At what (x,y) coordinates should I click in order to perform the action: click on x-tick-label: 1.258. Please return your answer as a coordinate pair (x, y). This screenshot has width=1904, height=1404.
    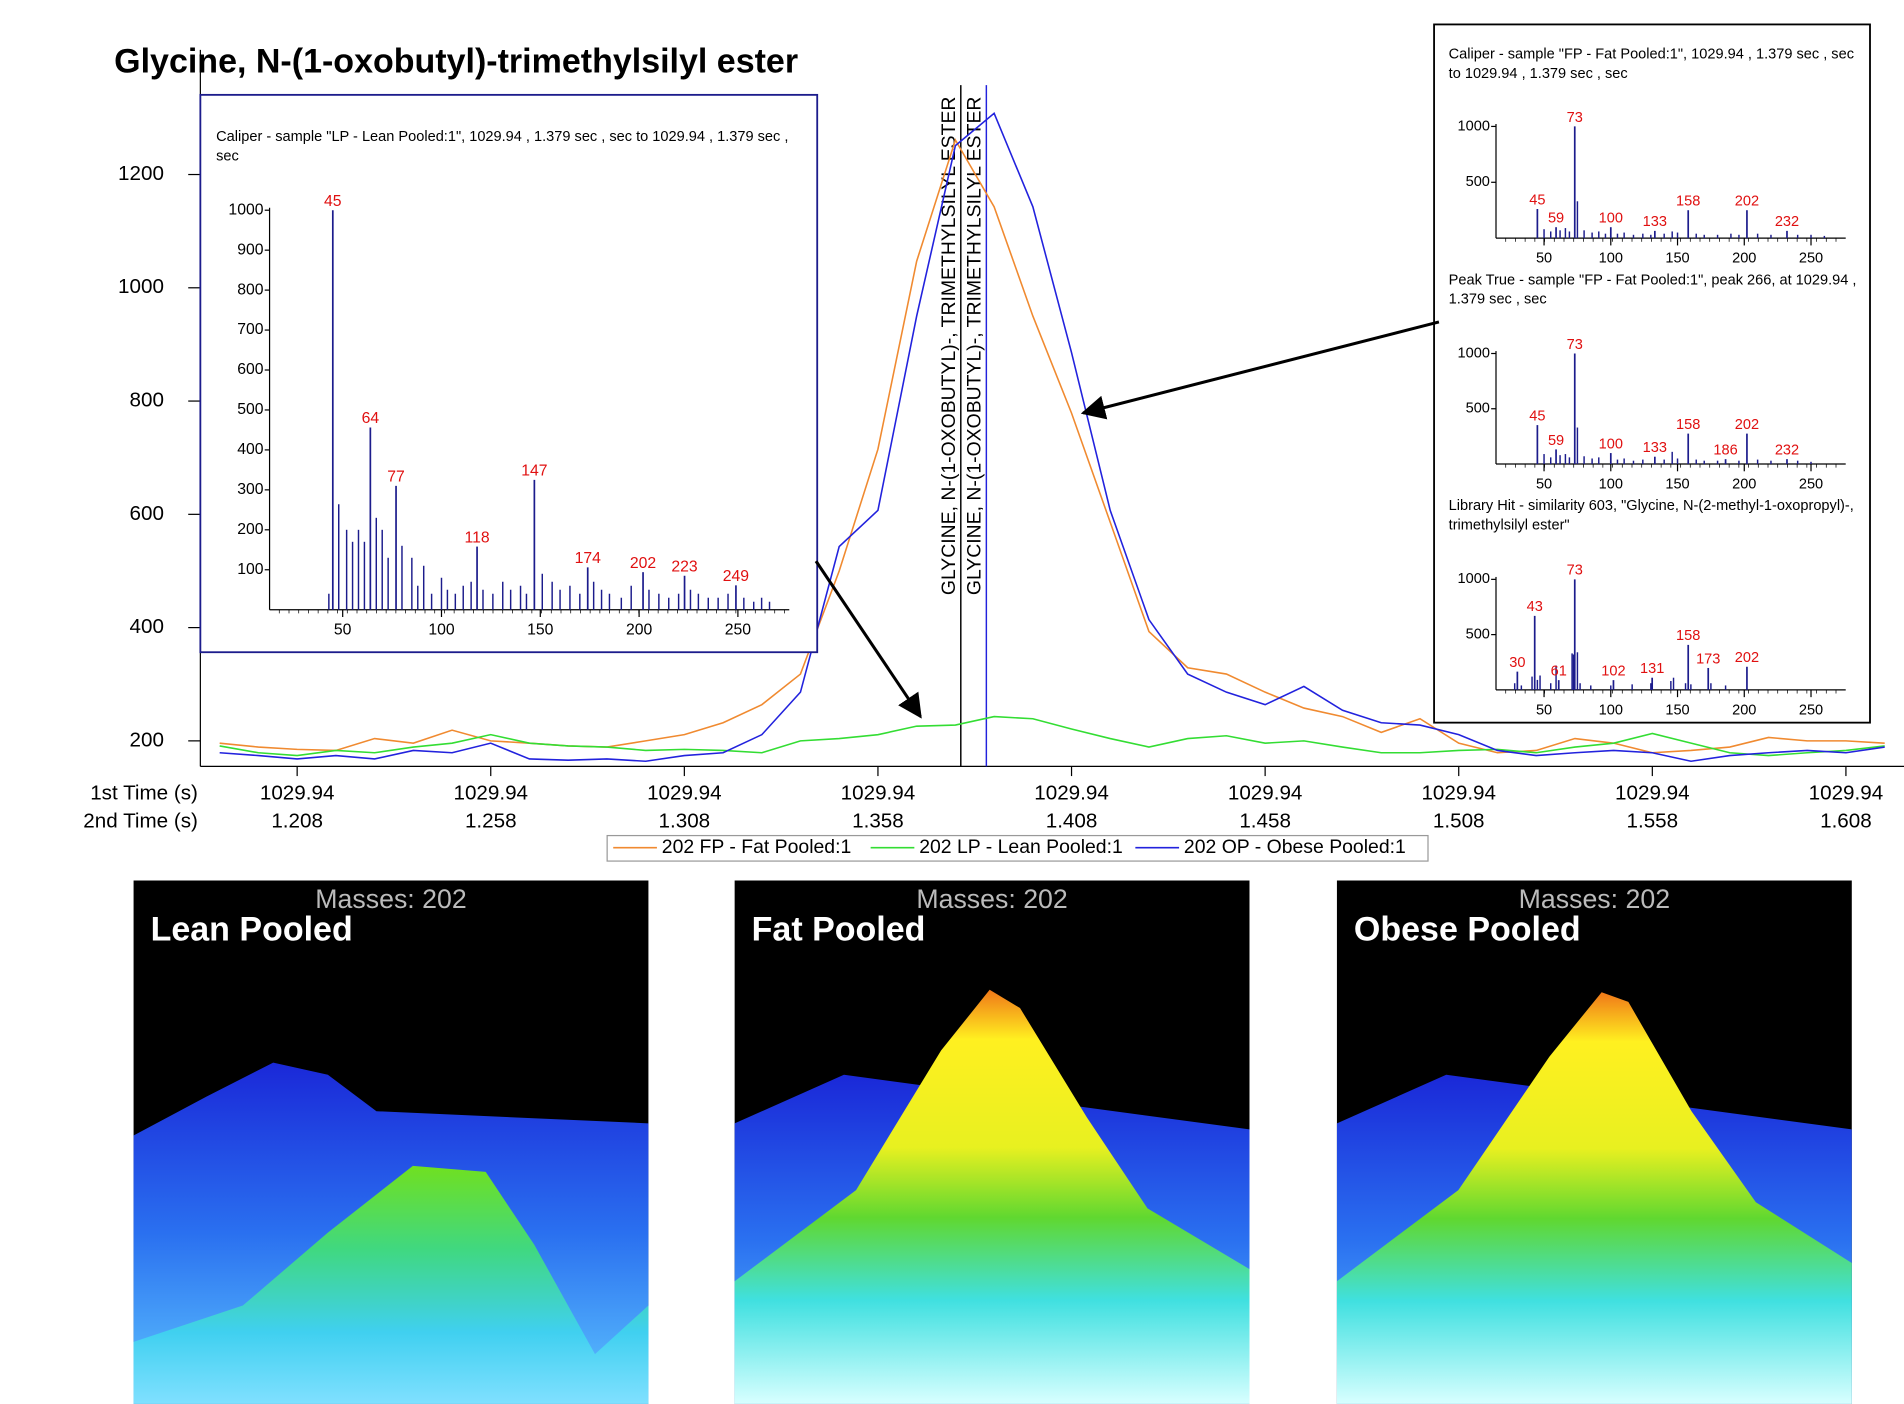
    Looking at the image, I should click on (491, 821).